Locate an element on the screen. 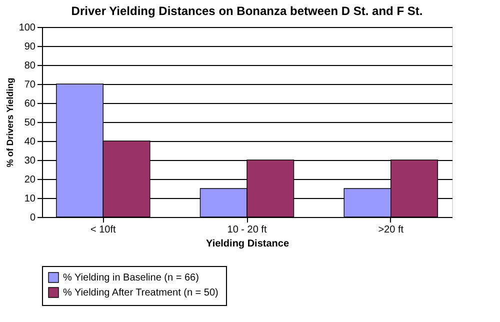 The image size is (500, 322). legend-label: % Yielding in Baseline (n = 66) is located at coordinates (131, 278).